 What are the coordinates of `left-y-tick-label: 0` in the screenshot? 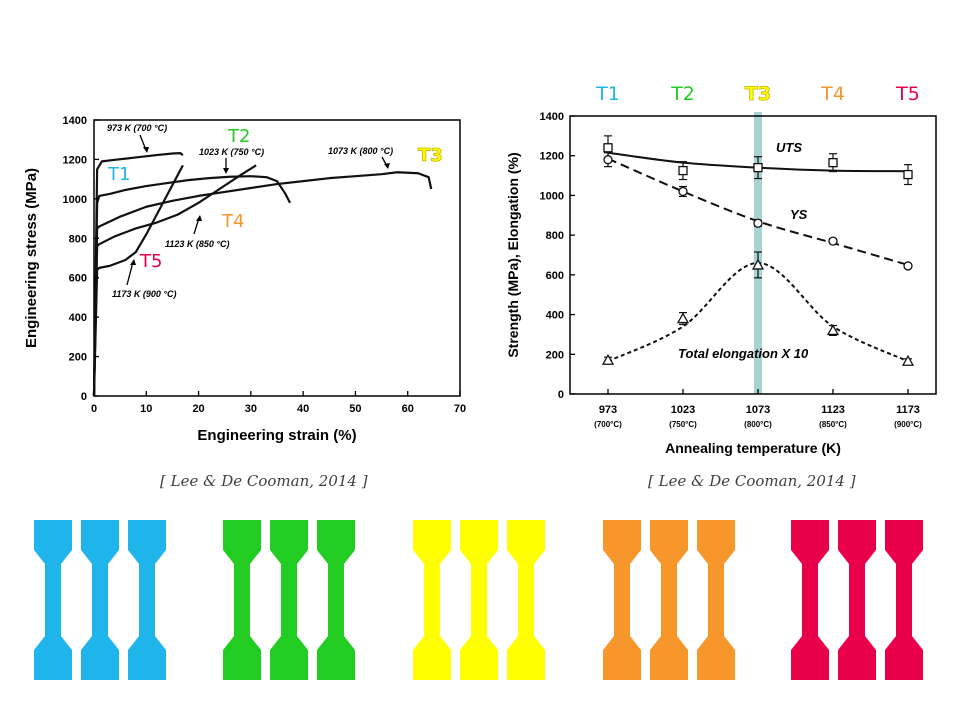 It's located at (84, 397).